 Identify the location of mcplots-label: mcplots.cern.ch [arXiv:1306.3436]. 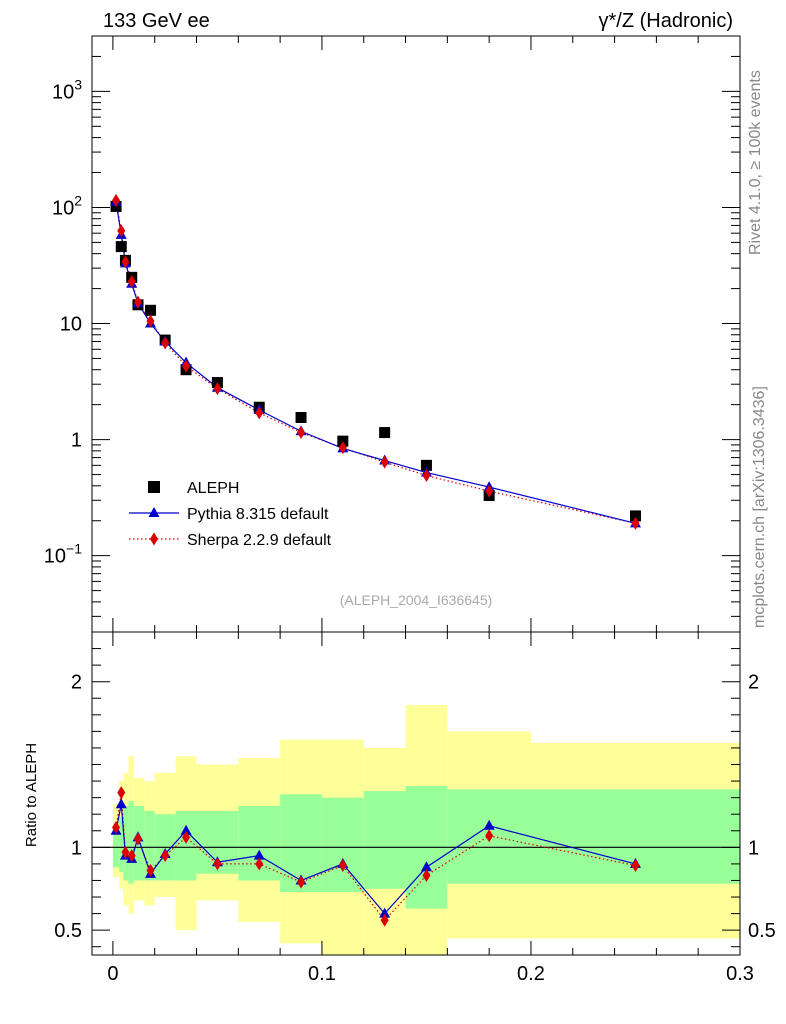
(759, 507).